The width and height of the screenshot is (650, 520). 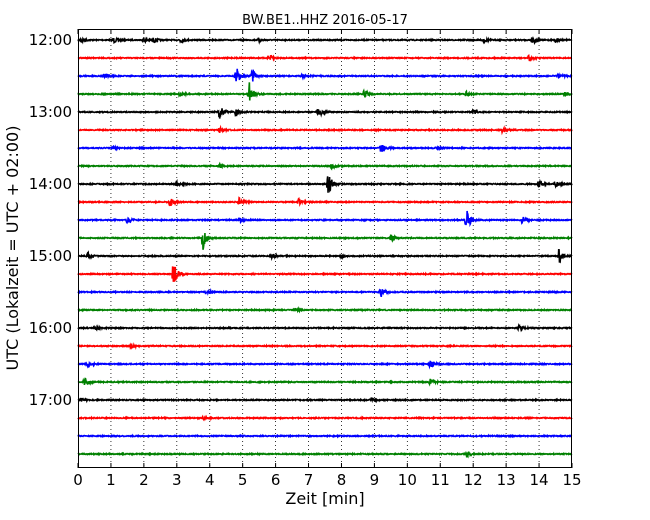 What do you see at coordinates (243, 480) in the screenshot?
I see `x-tick-label: 5` at bounding box center [243, 480].